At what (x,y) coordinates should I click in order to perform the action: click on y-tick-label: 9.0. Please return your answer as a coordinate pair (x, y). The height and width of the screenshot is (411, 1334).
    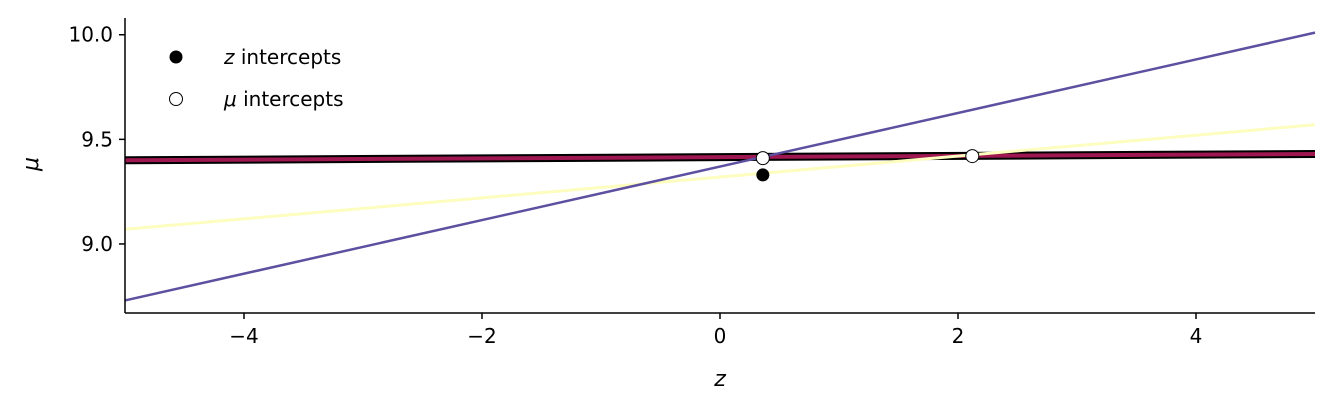
    Looking at the image, I should click on (97, 244).